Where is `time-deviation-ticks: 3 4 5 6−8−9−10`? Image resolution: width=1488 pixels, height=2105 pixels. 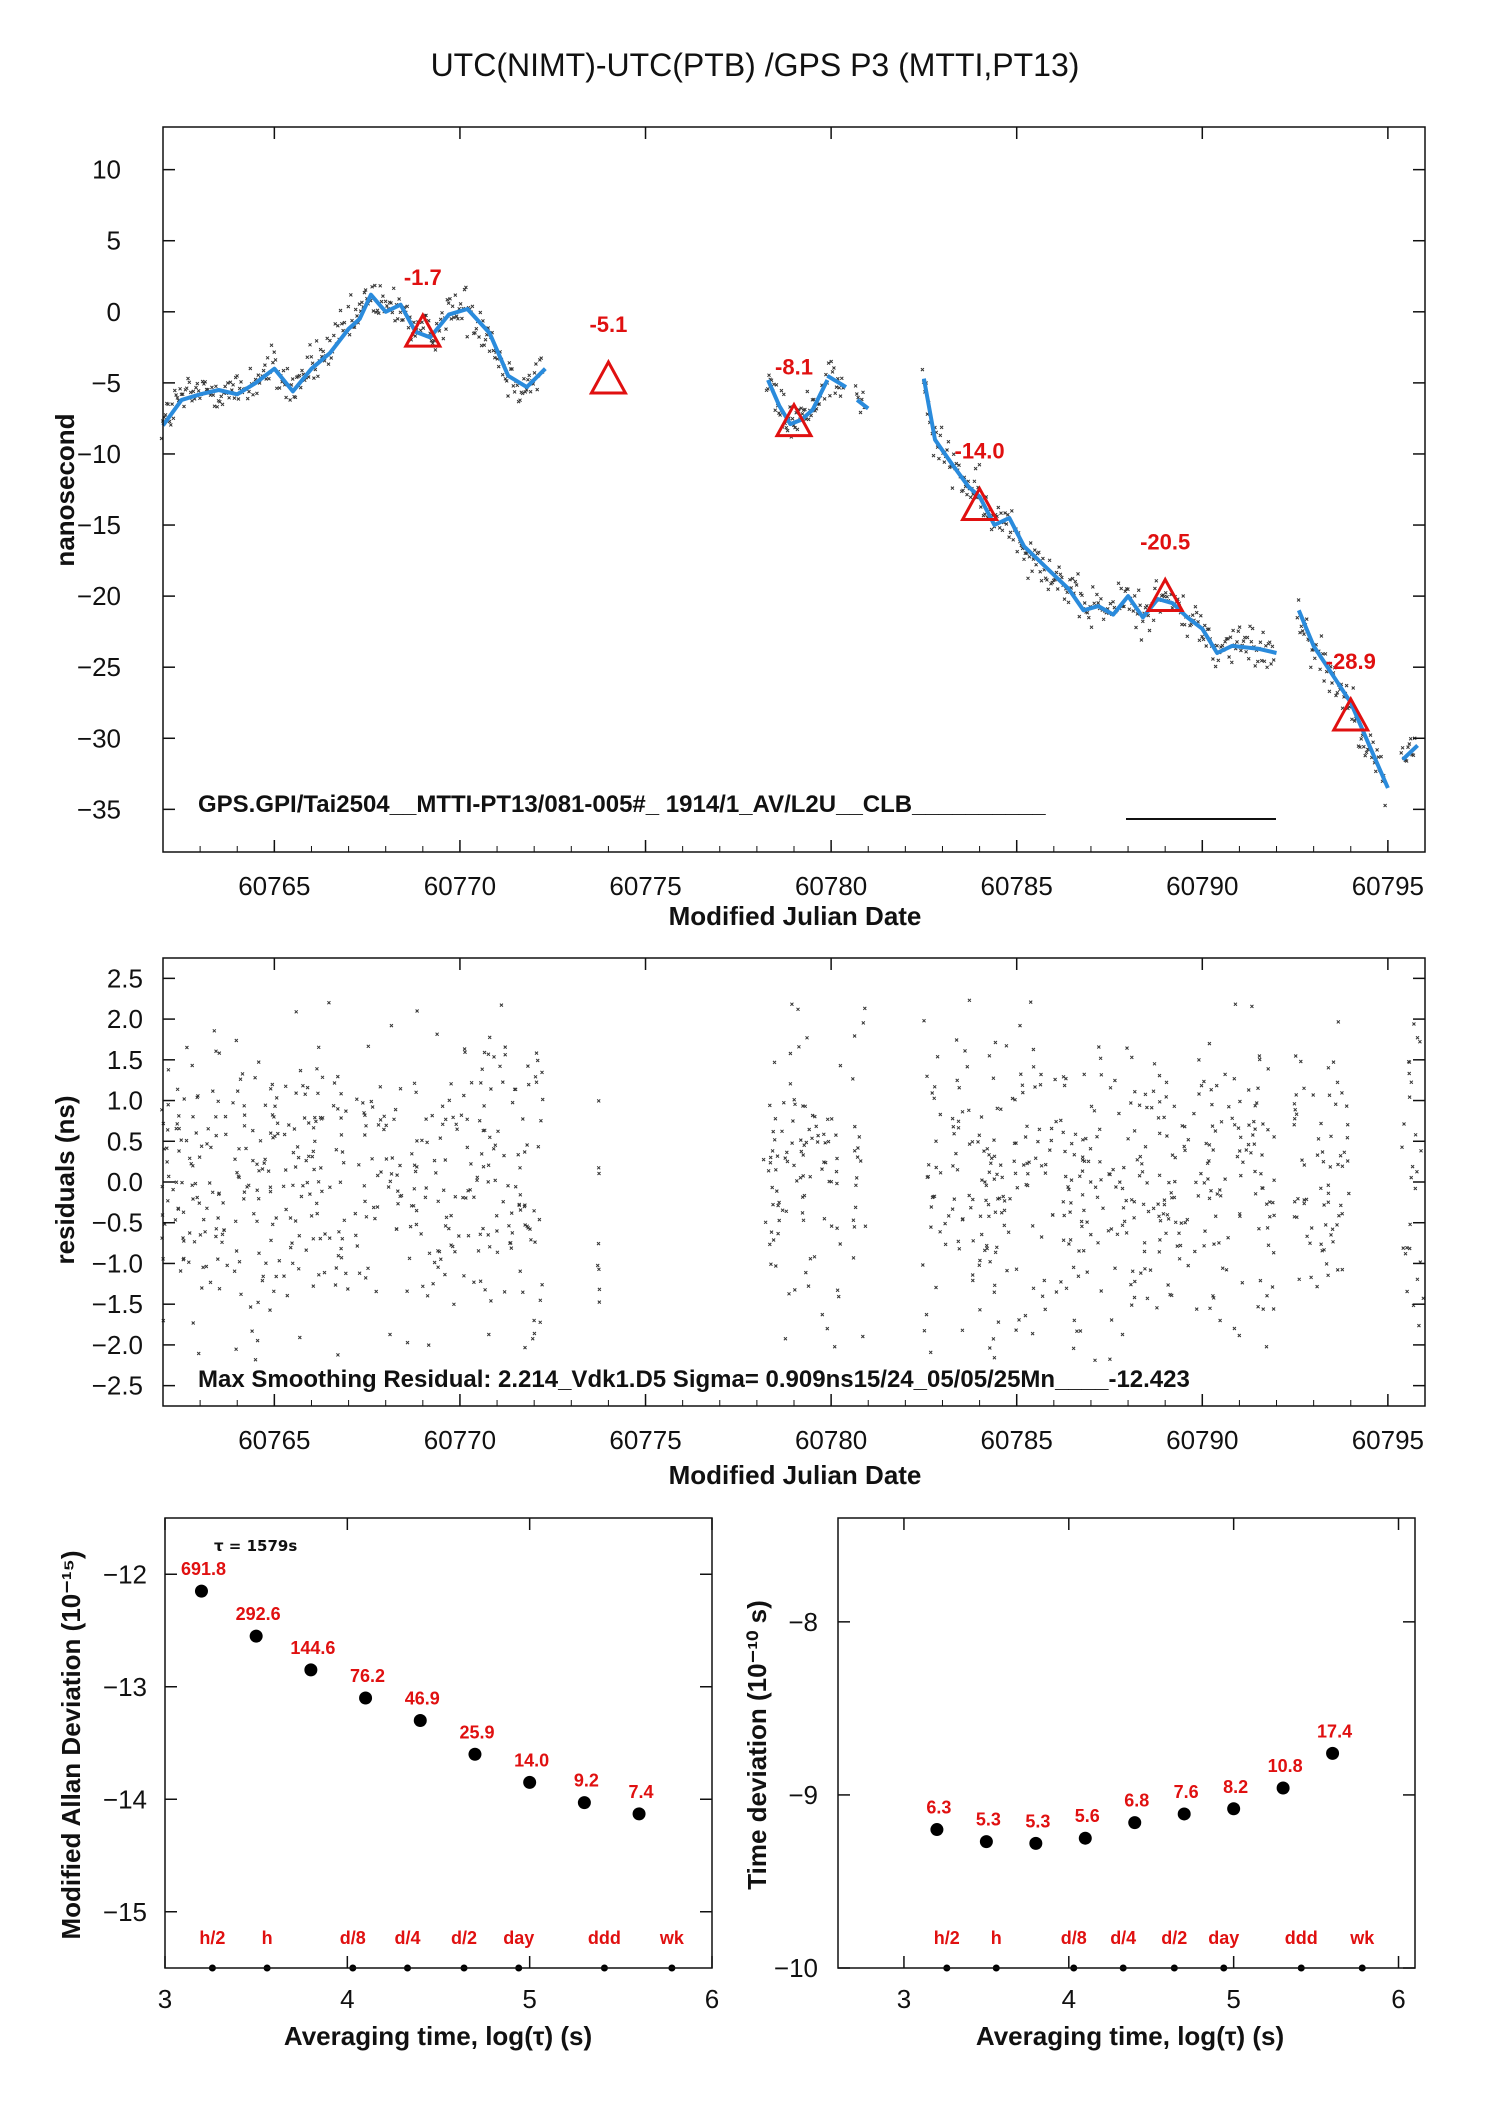 time-deviation-ticks: 3 4 5 6−8−9−10 is located at coordinates (1094, 1766).